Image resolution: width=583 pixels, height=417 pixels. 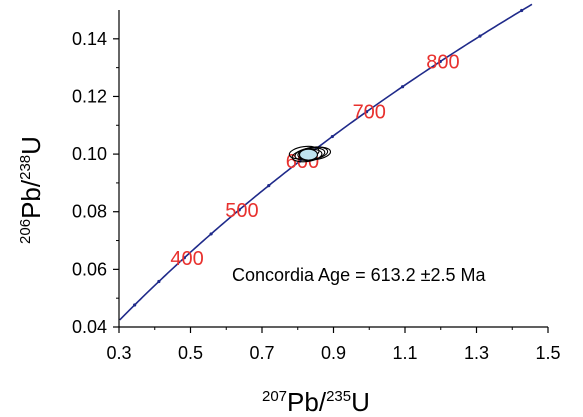 I want to click on age-label-400: 400, so click(x=186, y=259).